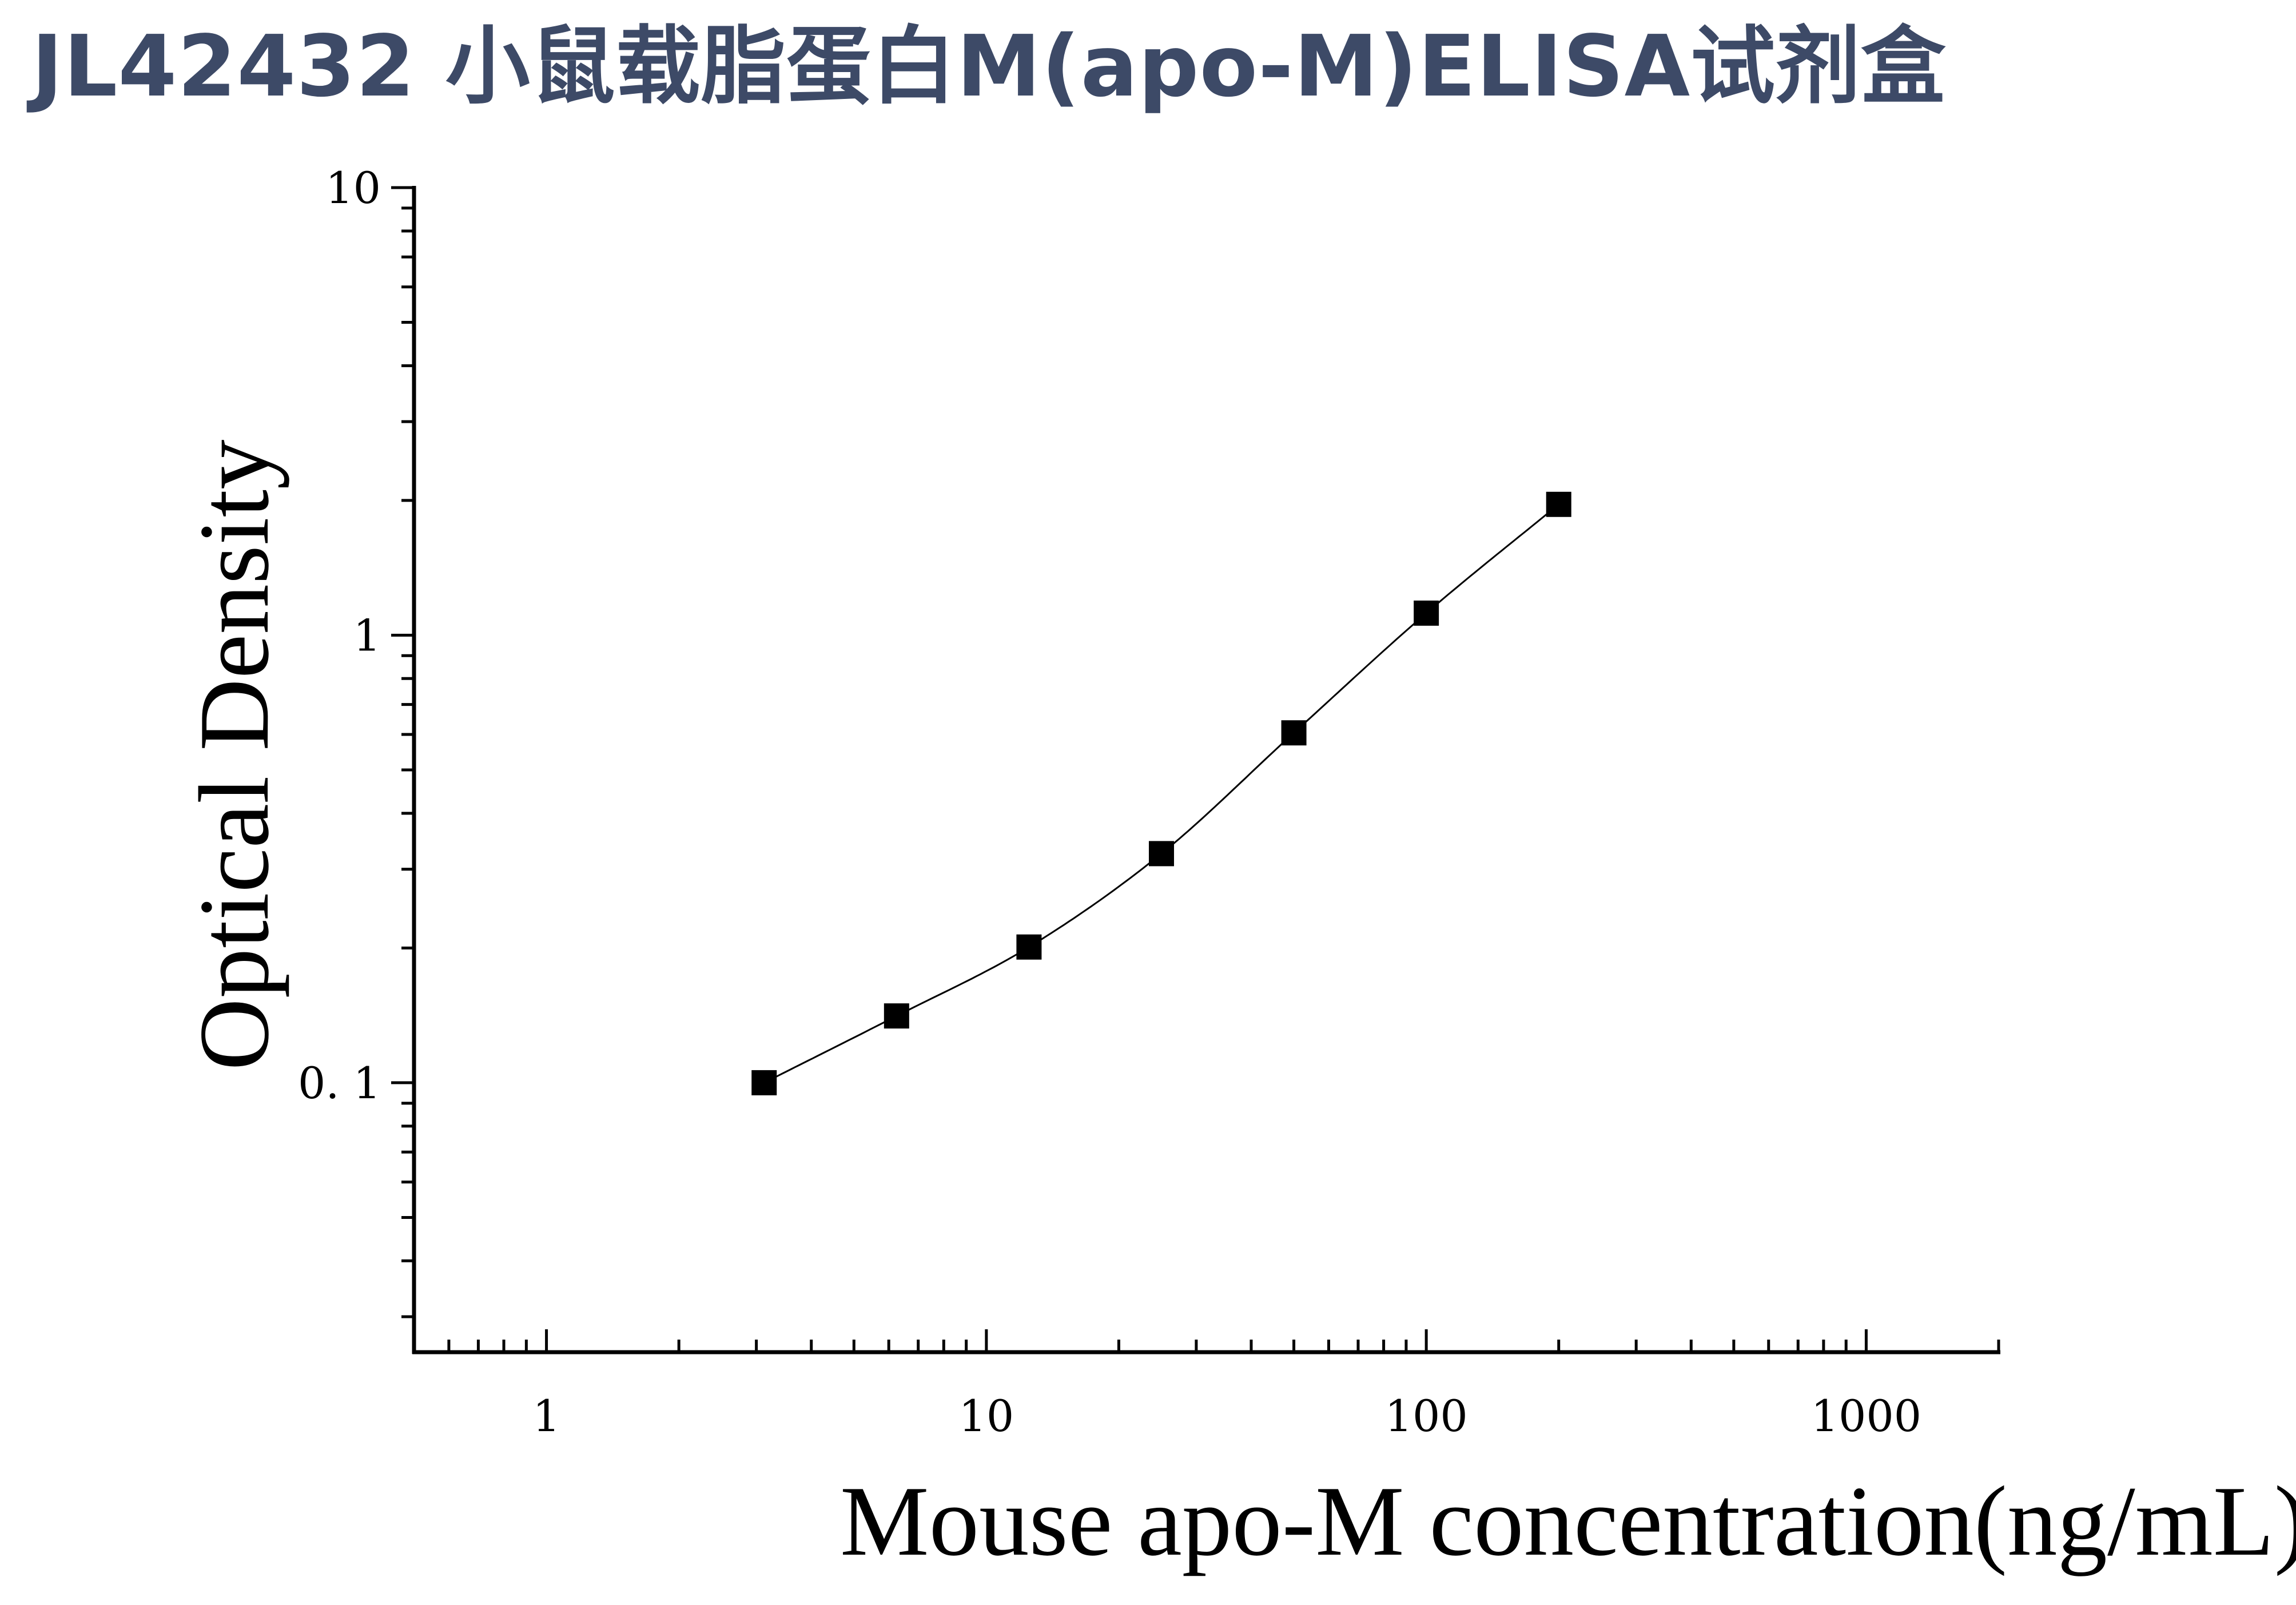 The image size is (2296, 1605). I want to click on fit-curve, so click(1161, 793).